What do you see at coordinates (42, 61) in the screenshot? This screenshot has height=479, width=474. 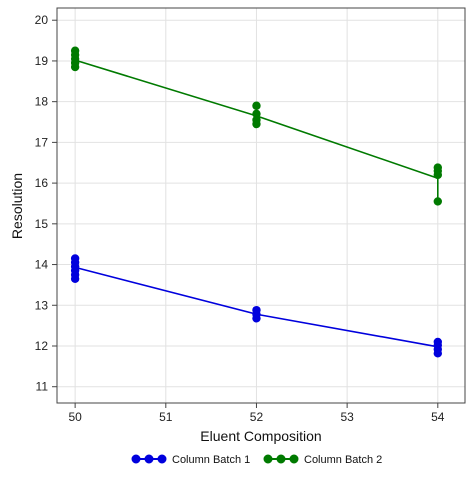 I see `y-tick-label: 19` at bounding box center [42, 61].